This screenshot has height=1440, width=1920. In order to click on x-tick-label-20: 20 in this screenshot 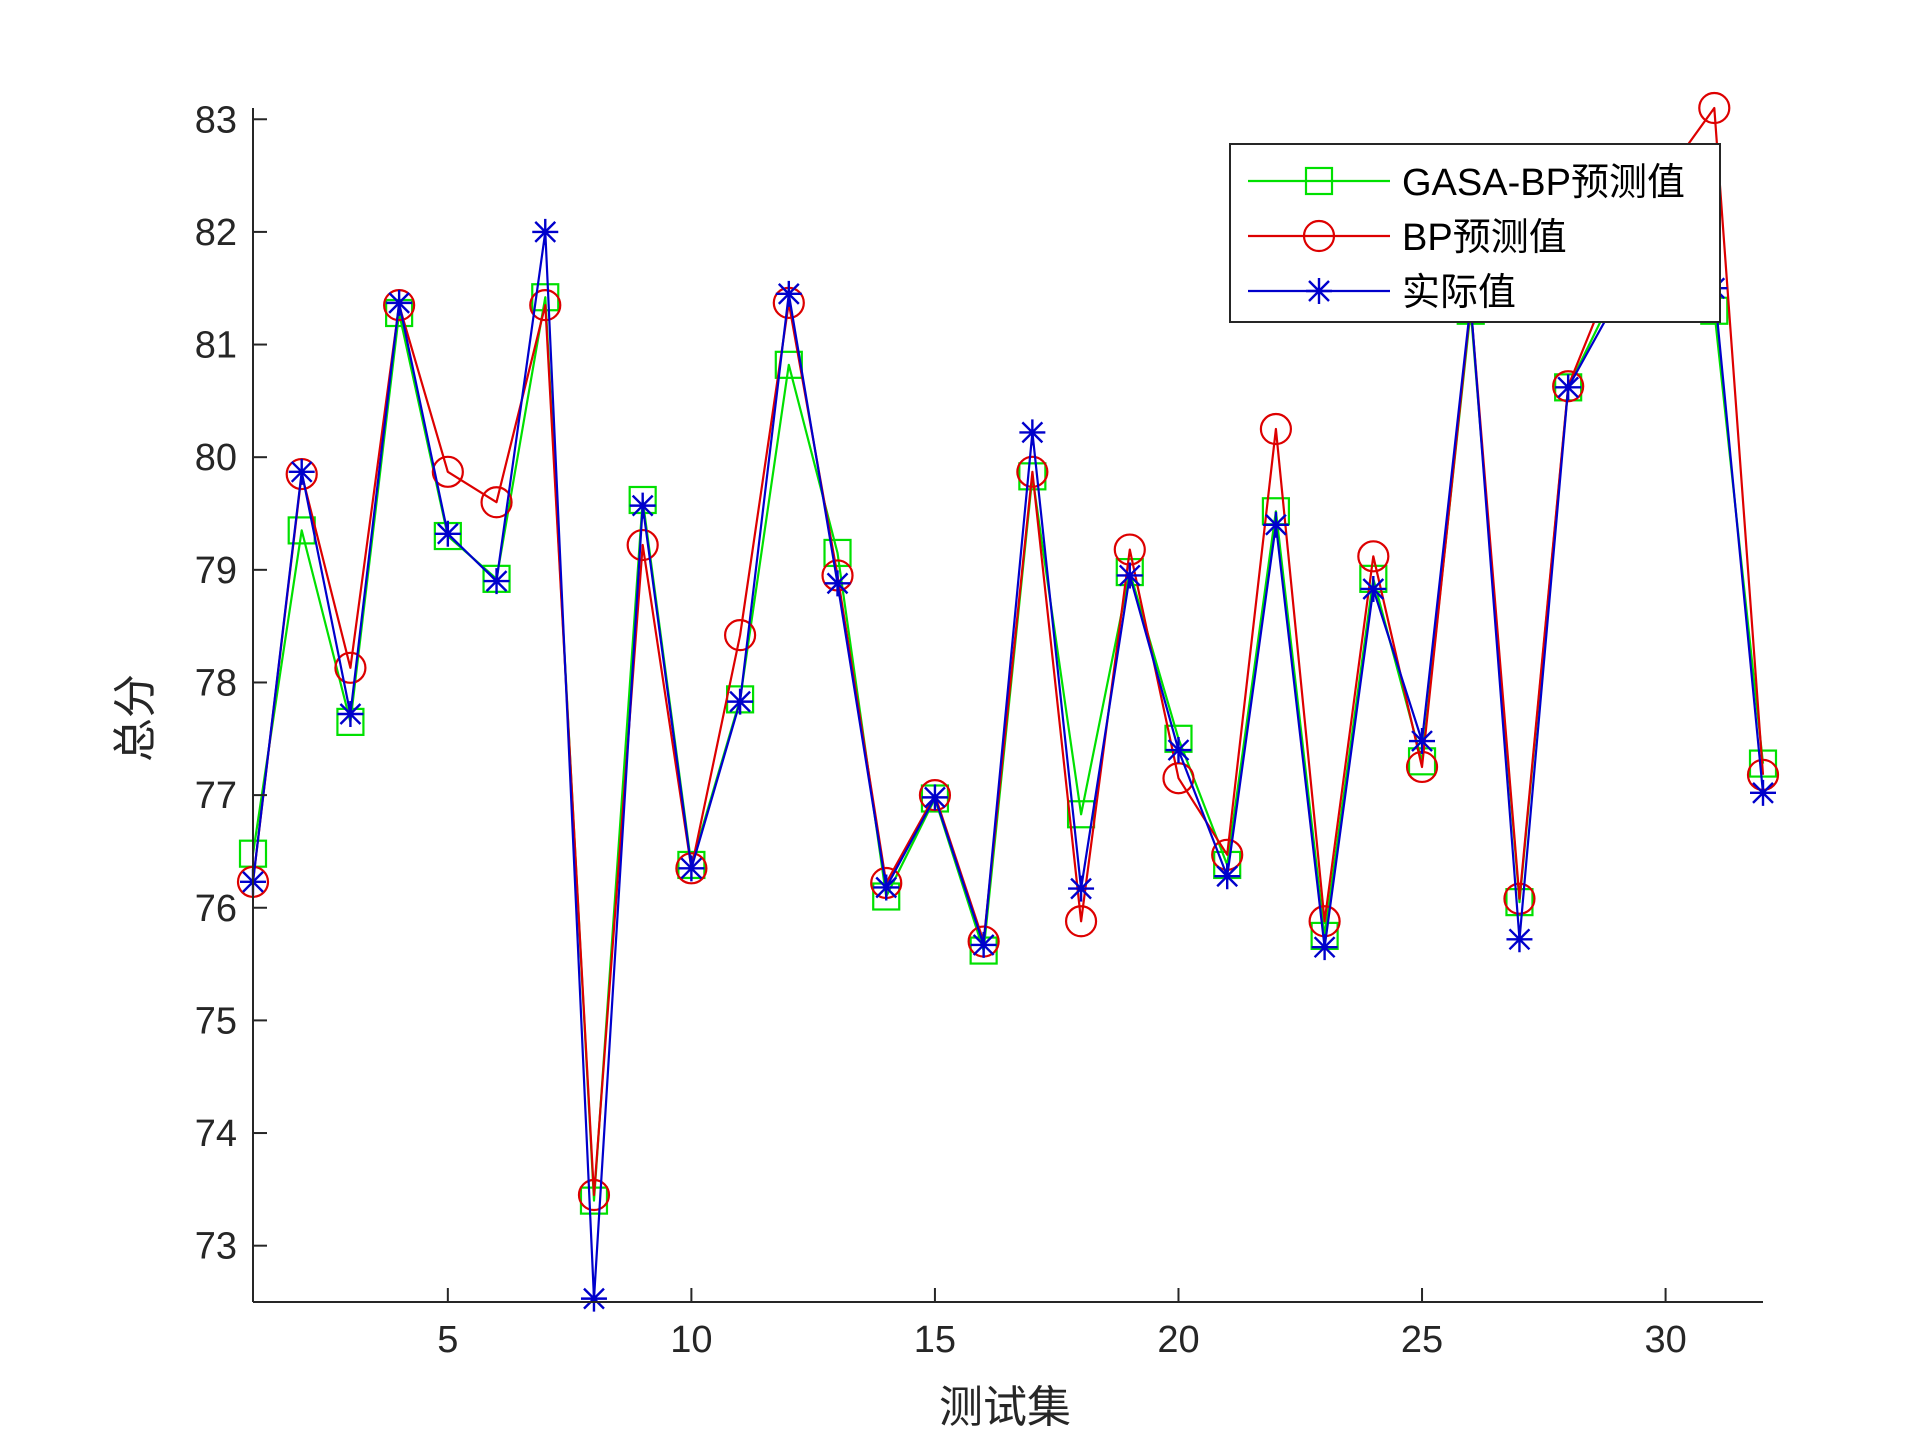, I will do `click(1178, 1340)`.